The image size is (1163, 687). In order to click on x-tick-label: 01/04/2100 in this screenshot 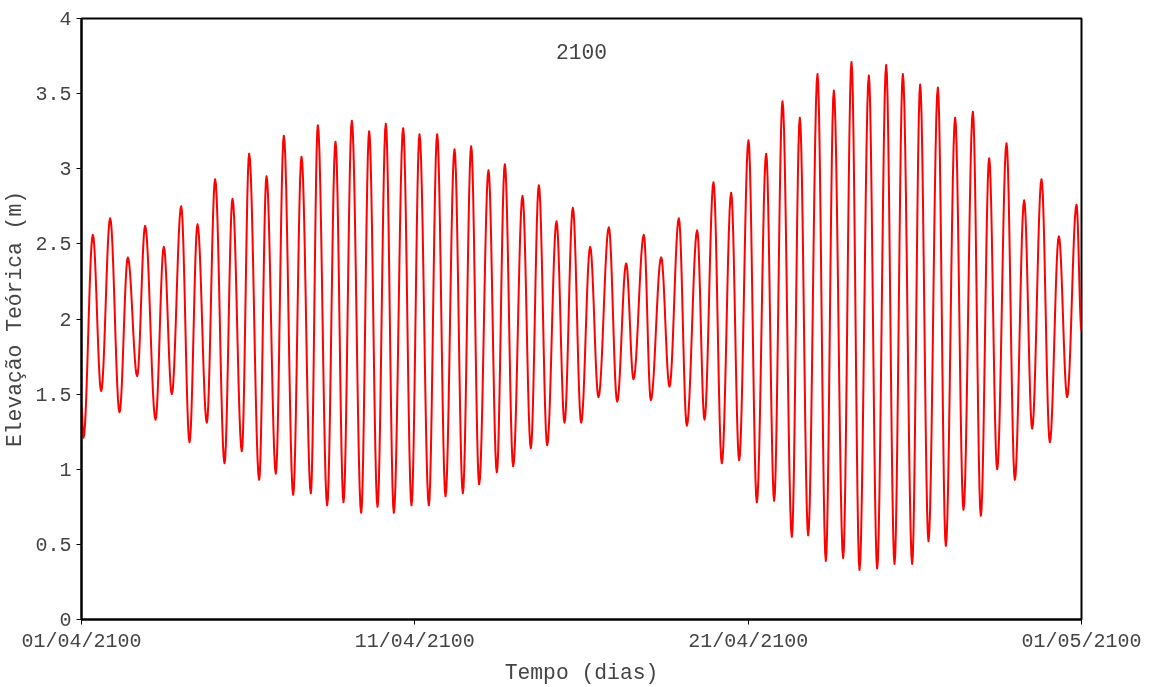, I will do `click(81, 641)`.